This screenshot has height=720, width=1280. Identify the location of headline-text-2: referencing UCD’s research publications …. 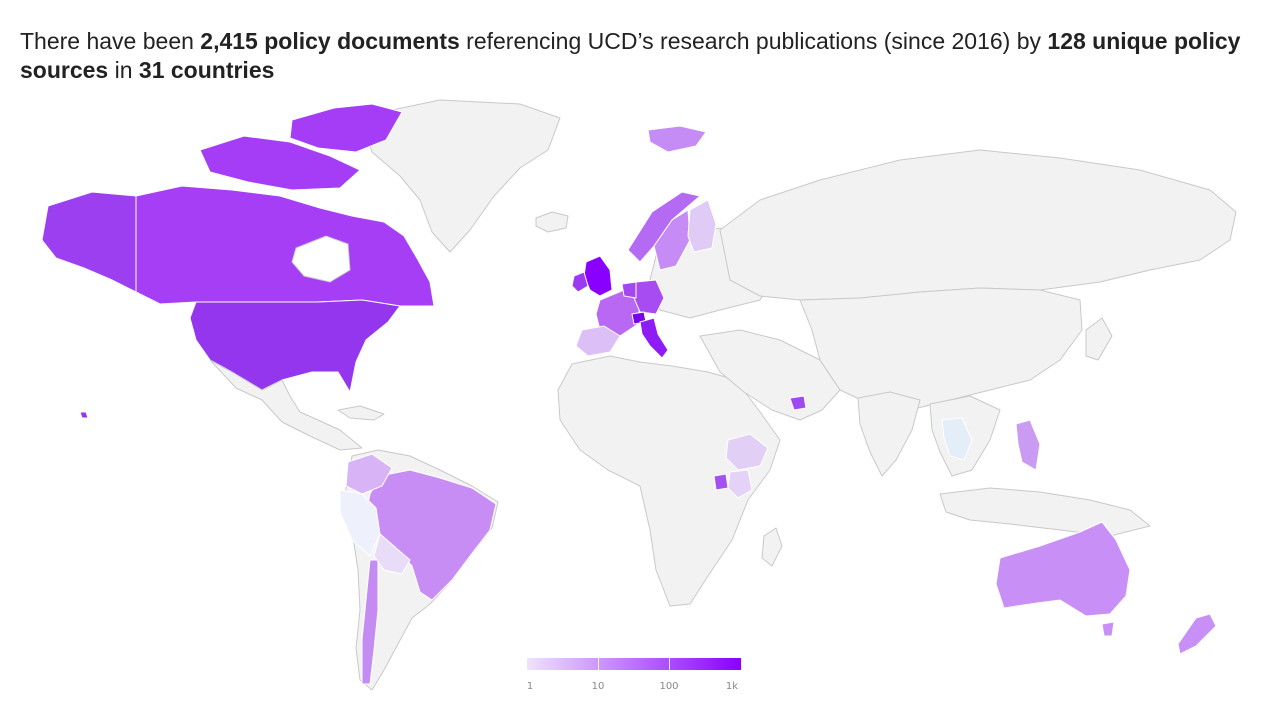
(753, 41).